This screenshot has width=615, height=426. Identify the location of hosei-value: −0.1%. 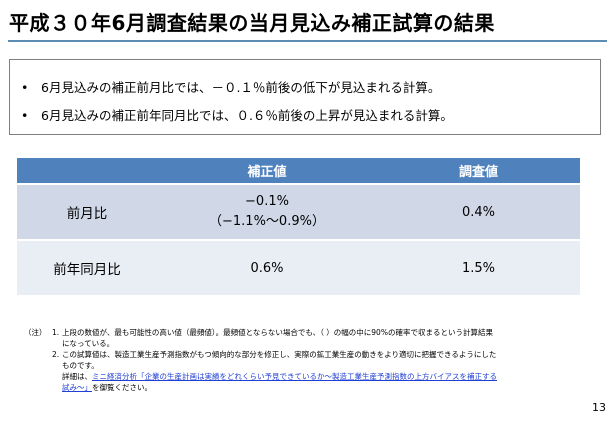
(267, 201).